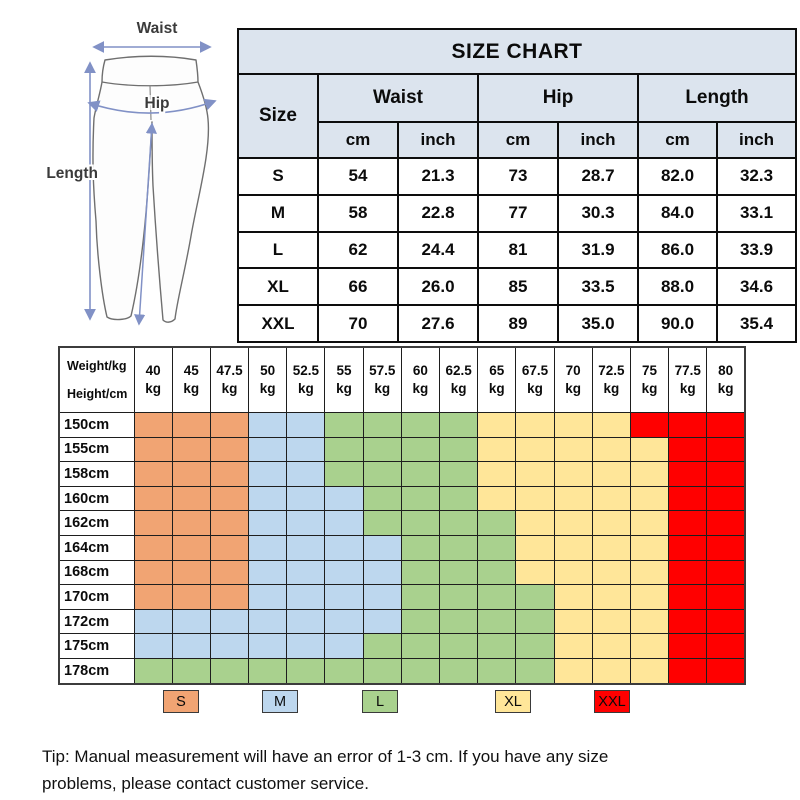 The width and height of the screenshot is (800, 800). I want to click on size-name-cell: L, so click(278, 250).